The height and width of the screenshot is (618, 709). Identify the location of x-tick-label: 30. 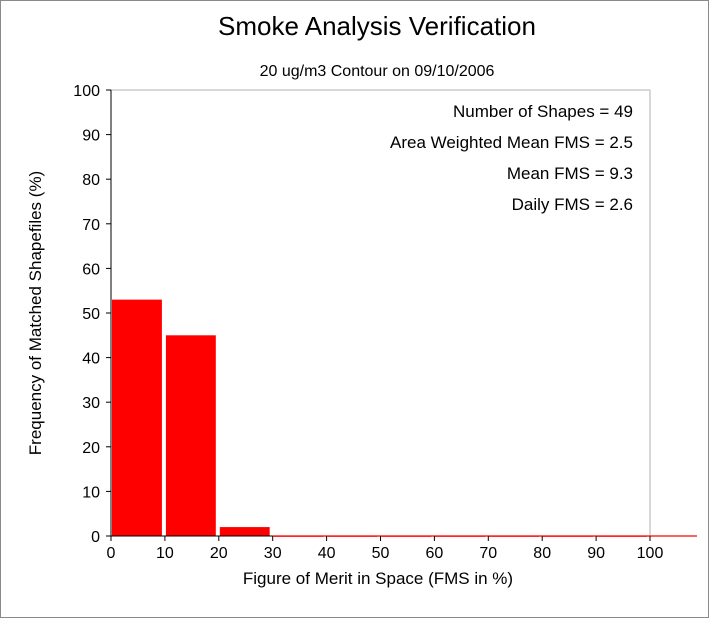
(273, 553).